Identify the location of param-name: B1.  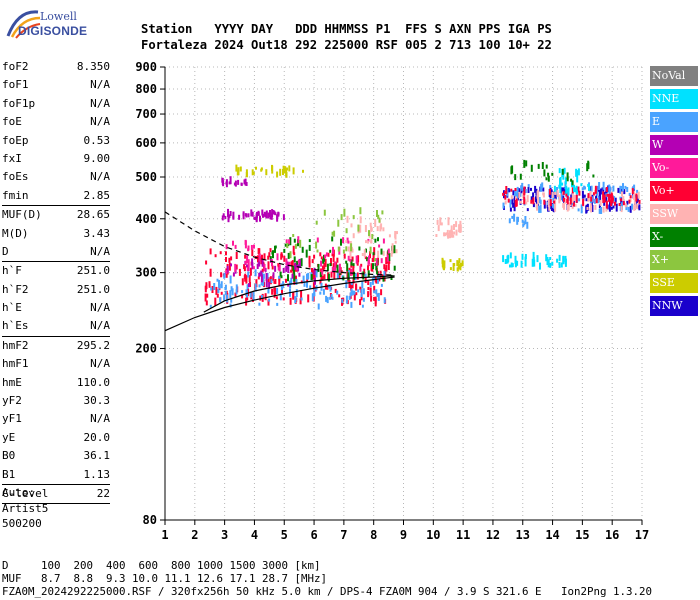
(9, 474).